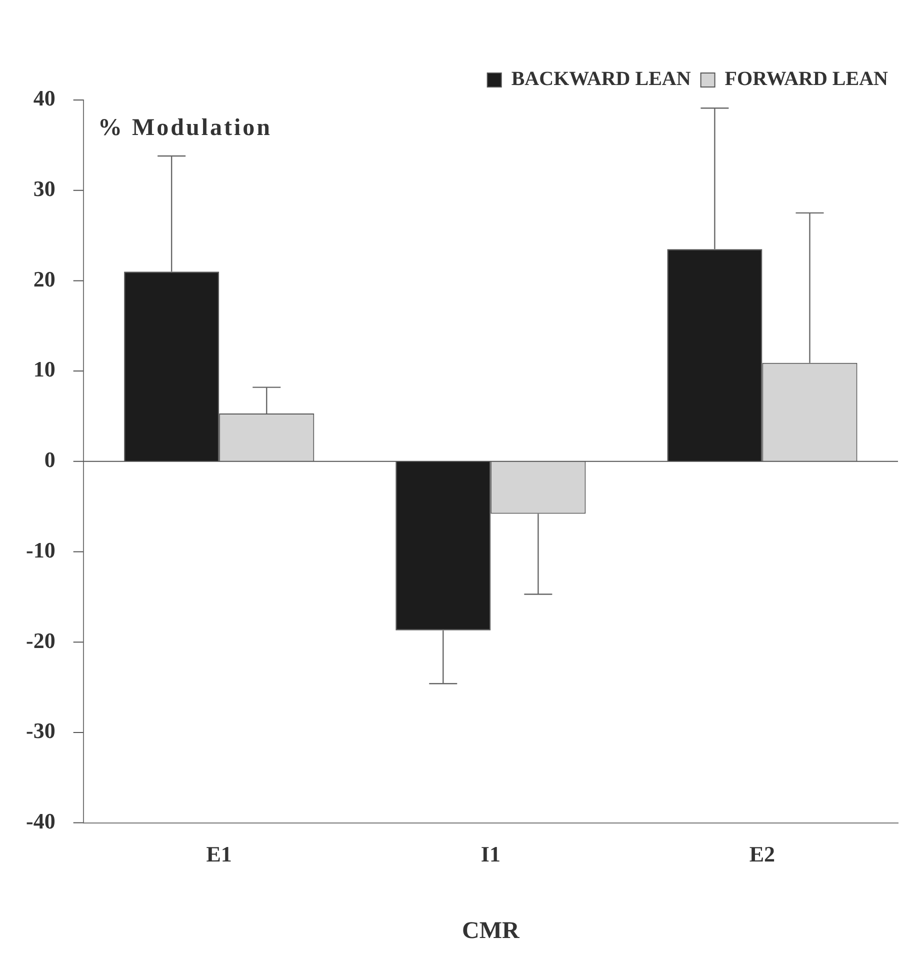 The width and height of the screenshot is (921, 974). What do you see at coordinates (491, 931) in the screenshot?
I see `x-axis-title: CMR` at bounding box center [491, 931].